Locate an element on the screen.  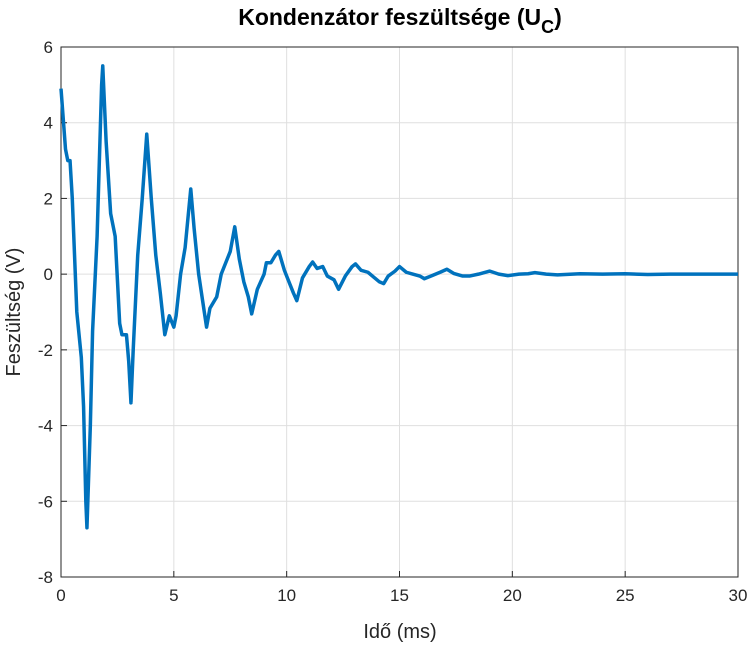
y-tick-label: -4 is located at coordinates (45, 426).